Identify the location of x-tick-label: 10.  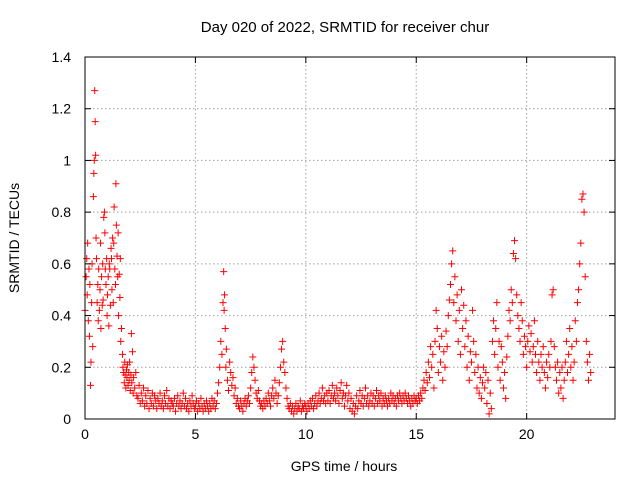
(306, 434).